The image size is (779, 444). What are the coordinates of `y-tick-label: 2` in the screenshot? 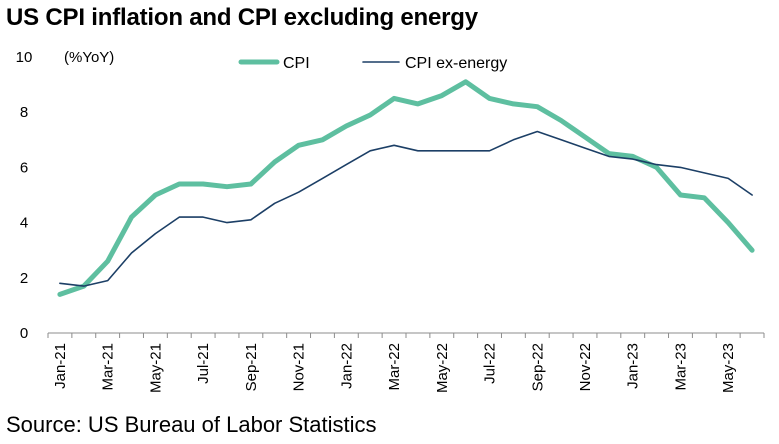 It's located at (24, 278).